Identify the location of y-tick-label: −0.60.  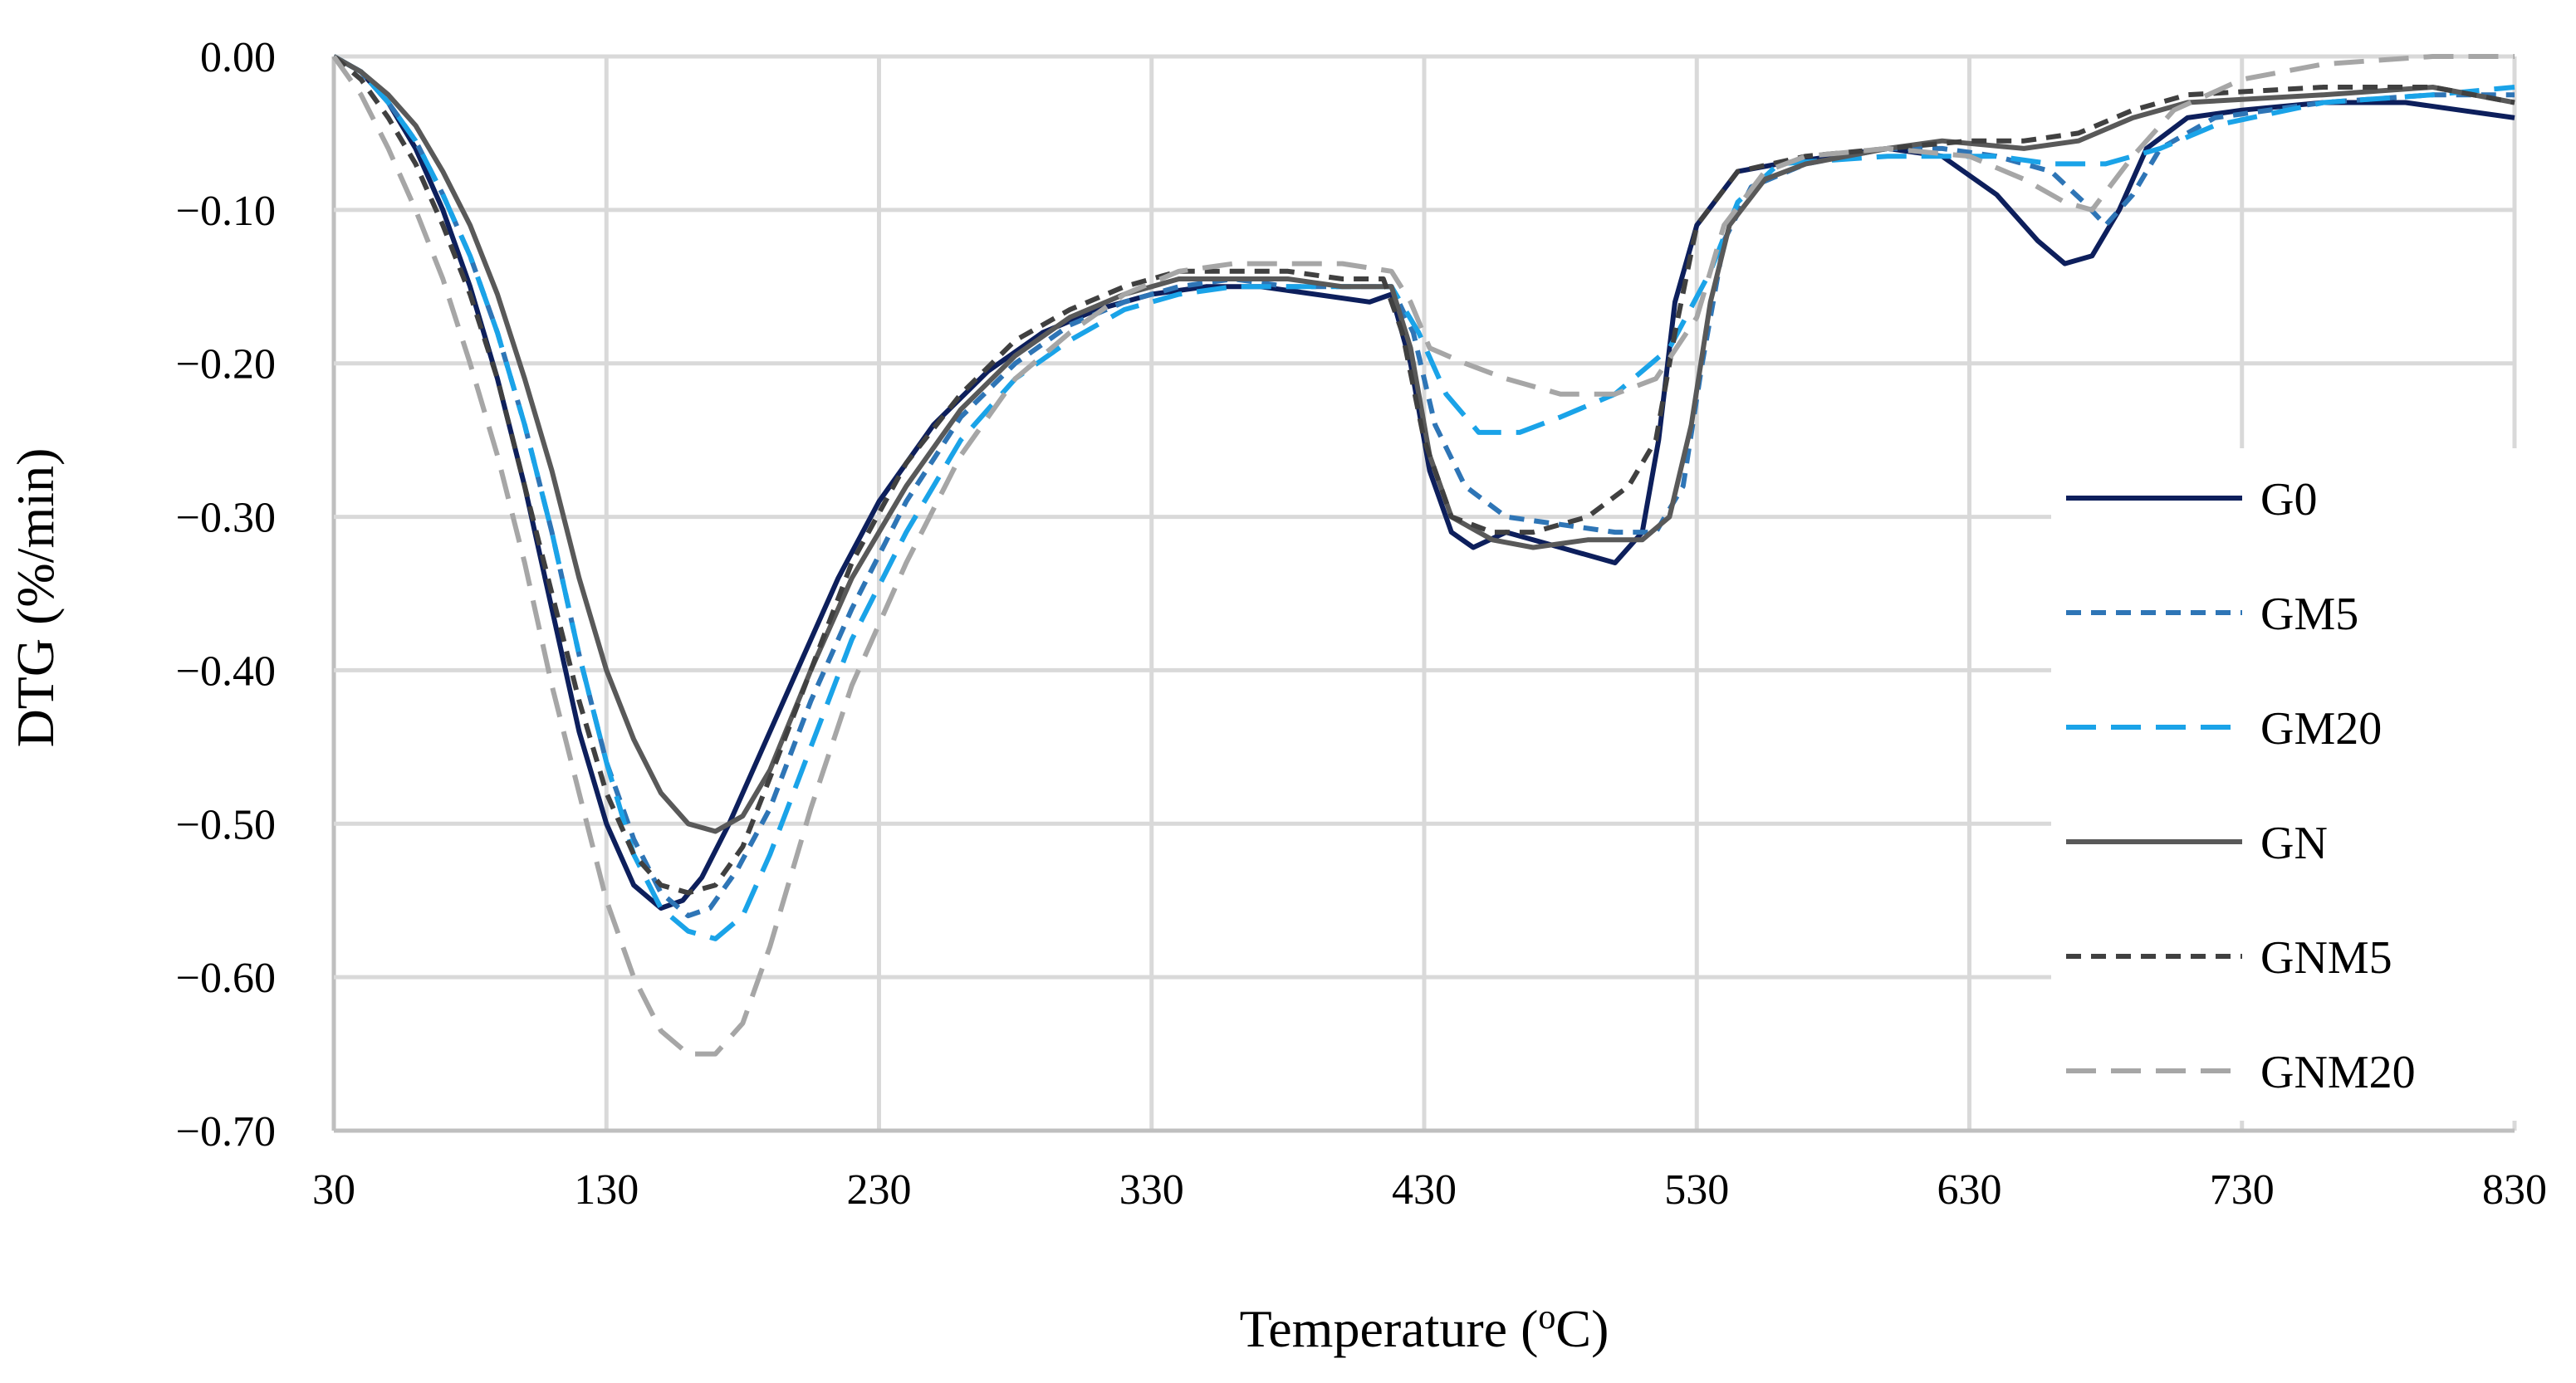
(226, 979).